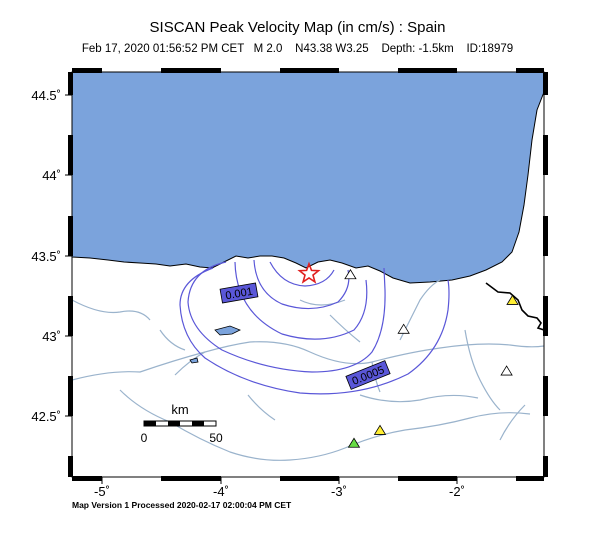 The width and height of the screenshot is (595, 545). What do you see at coordinates (182, 423) in the screenshot?
I see `scale-bar: km 0 50` at bounding box center [182, 423].